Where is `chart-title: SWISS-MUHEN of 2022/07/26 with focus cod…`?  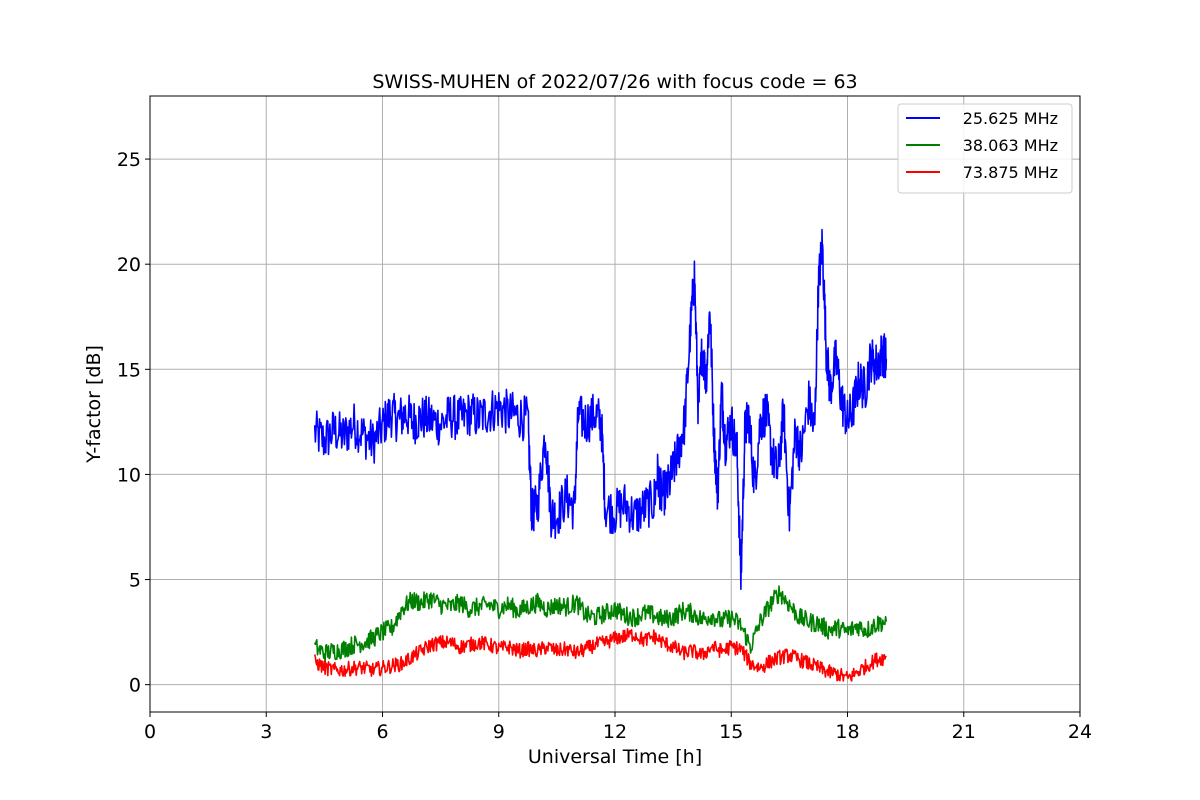 chart-title: SWISS-MUHEN of 2022/07/26 with focus cod… is located at coordinates (614, 82).